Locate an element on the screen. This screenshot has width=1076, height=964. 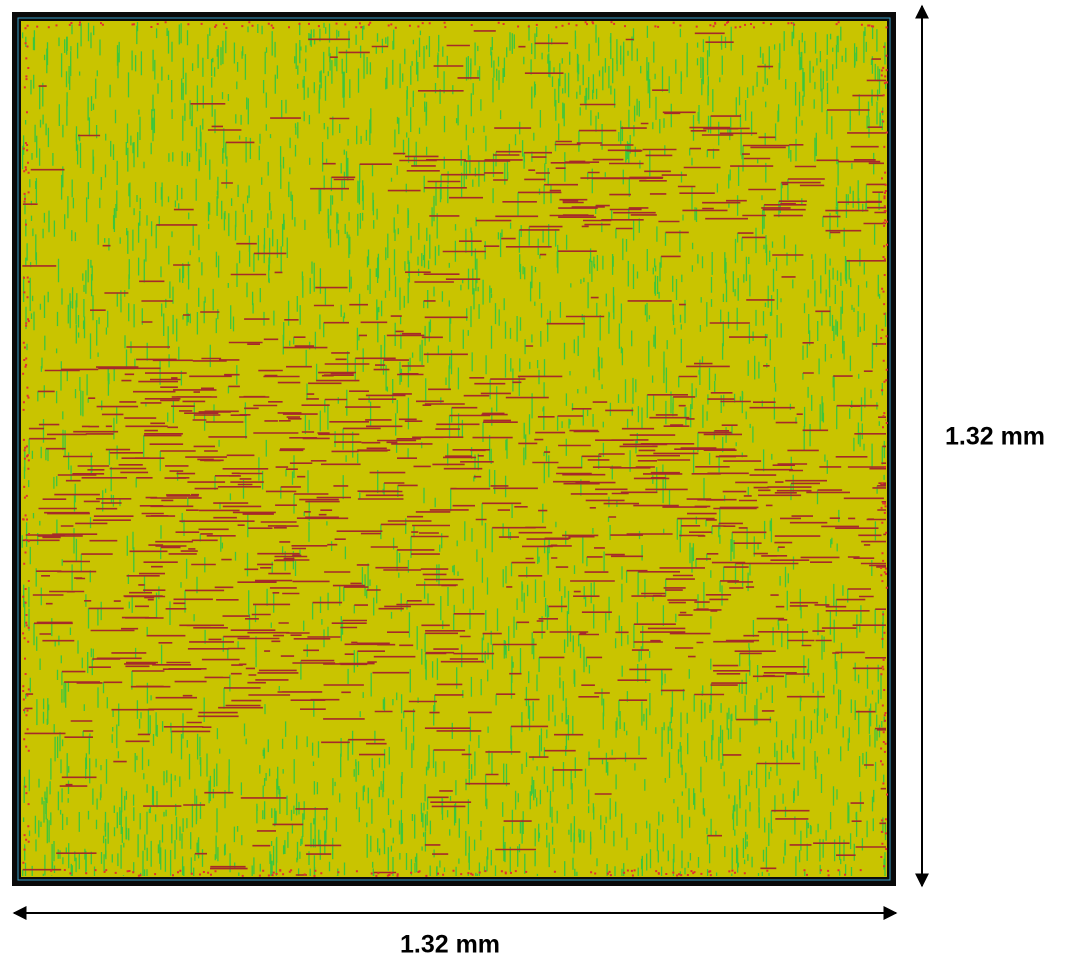
width-label: 1.32 mm is located at coordinates (450, 945).